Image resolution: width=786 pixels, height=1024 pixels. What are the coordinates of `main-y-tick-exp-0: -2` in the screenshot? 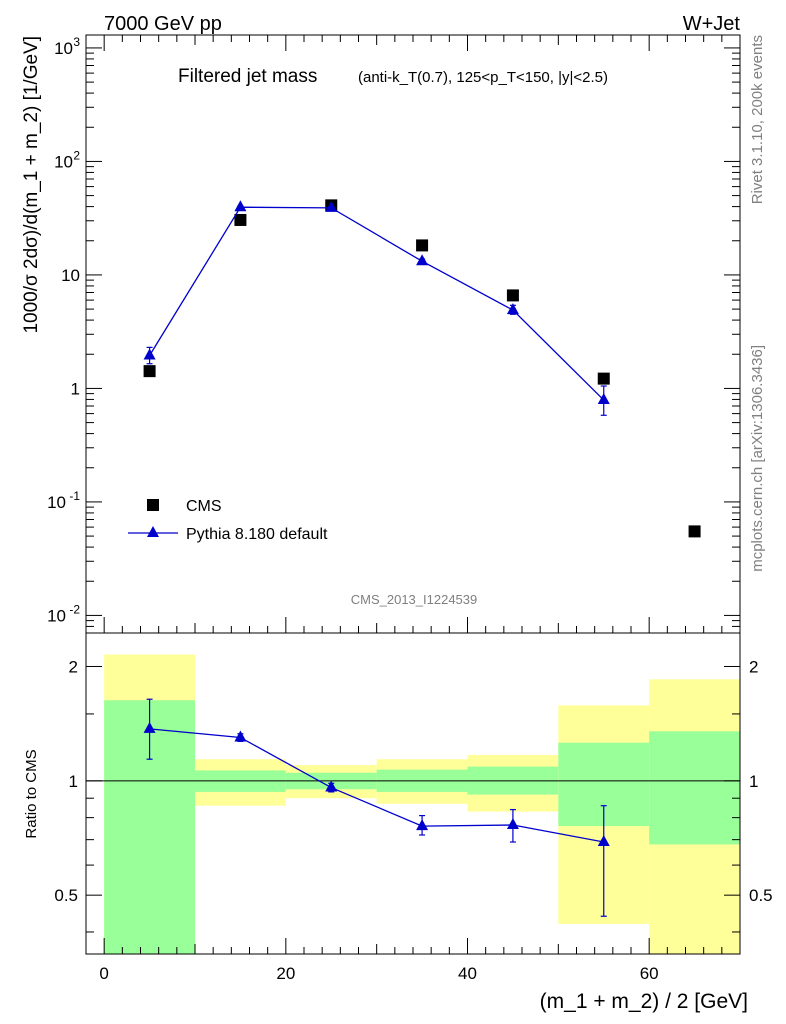 It's located at (74, 609).